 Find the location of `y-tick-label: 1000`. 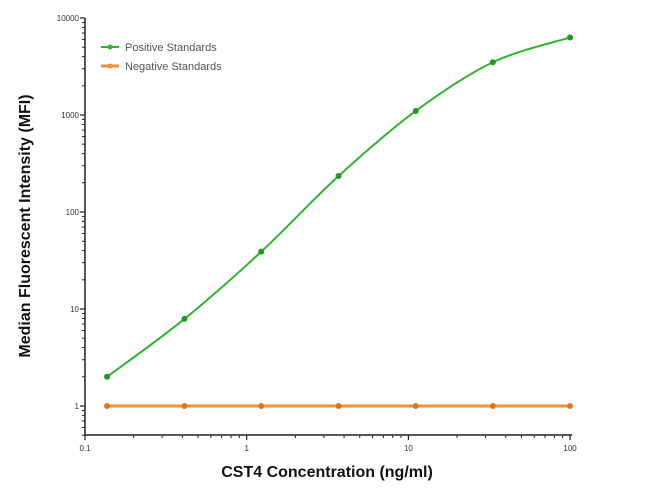

y-tick-label: 1000 is located at coordinates (70, 115).